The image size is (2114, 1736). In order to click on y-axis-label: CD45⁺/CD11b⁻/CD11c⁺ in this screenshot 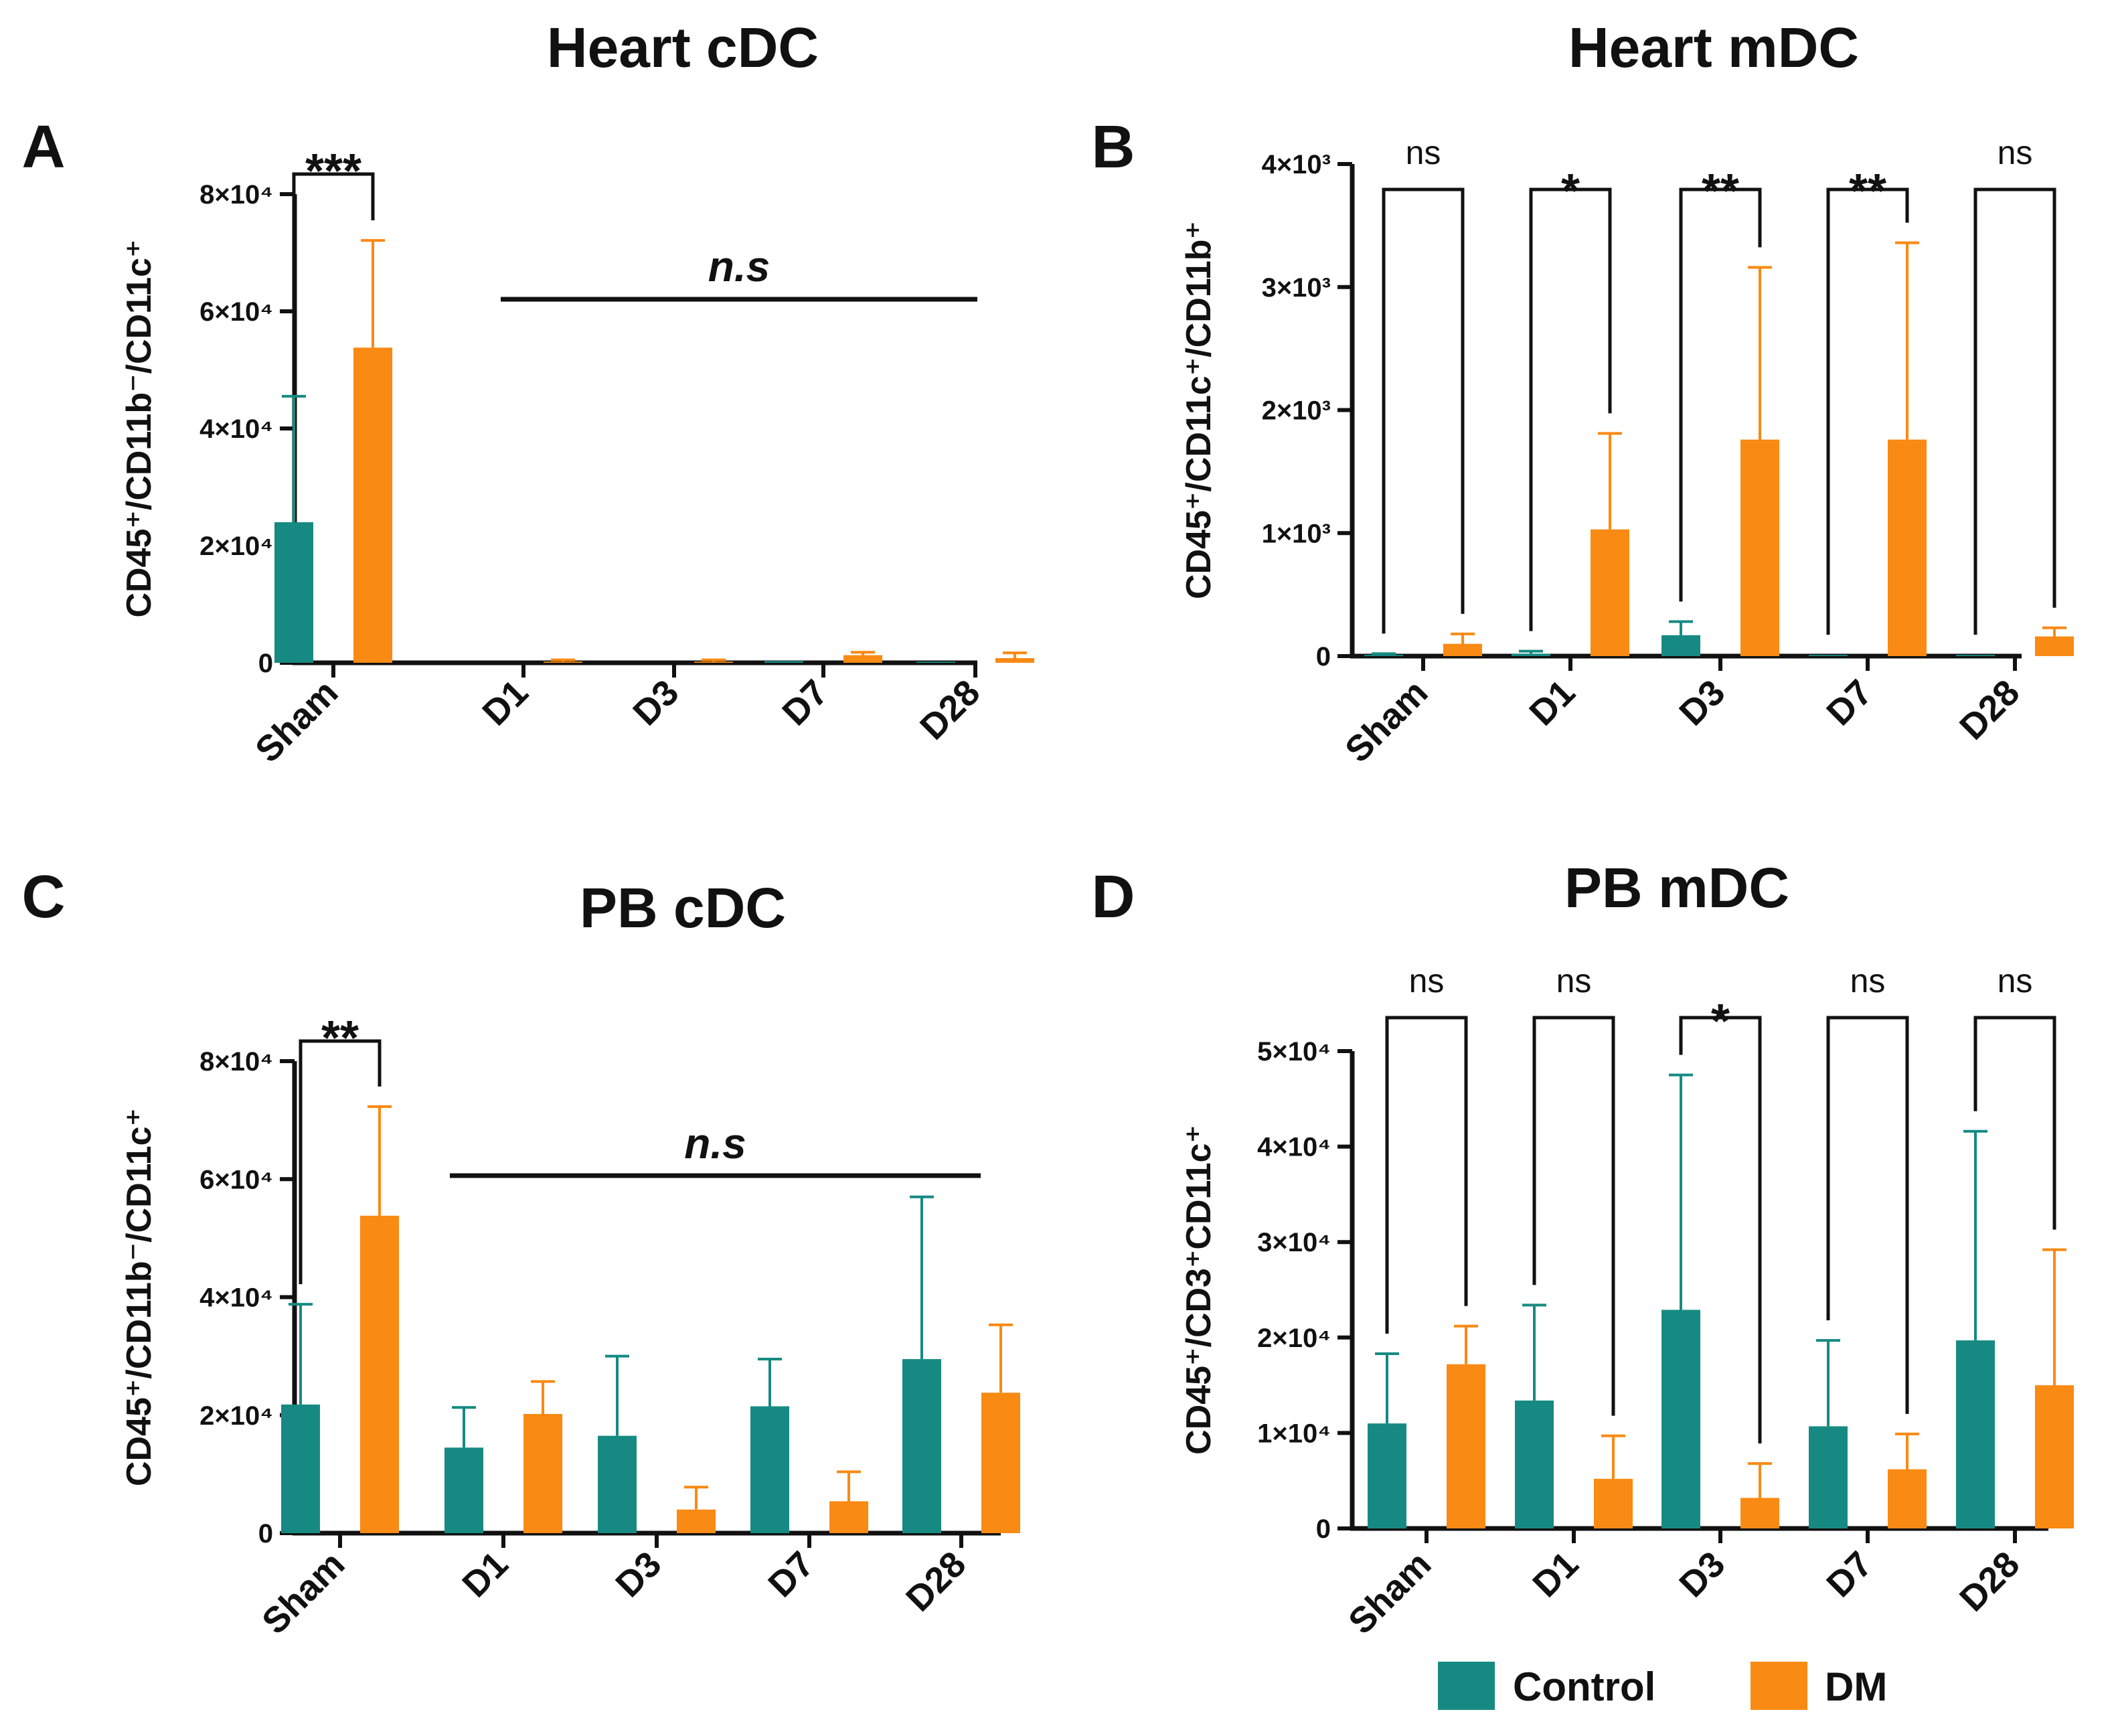, I will do `click(139, 428)`.